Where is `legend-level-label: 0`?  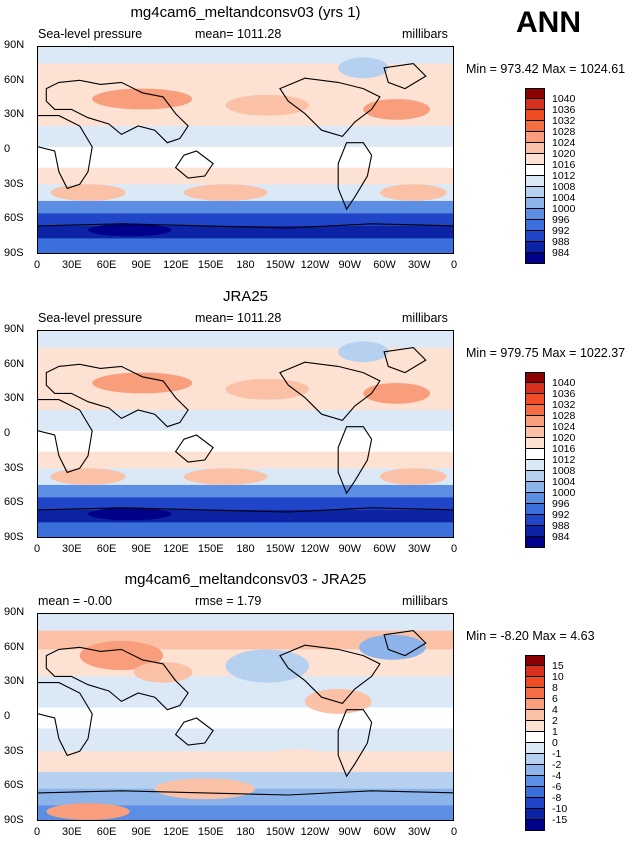
legend-level-label: 0 is located at coordinates (555, 743).